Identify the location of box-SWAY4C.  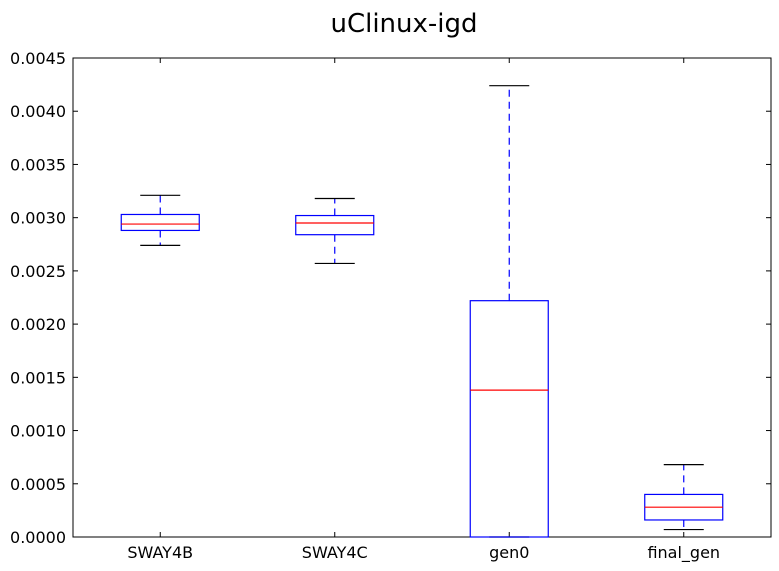
(335, 225).